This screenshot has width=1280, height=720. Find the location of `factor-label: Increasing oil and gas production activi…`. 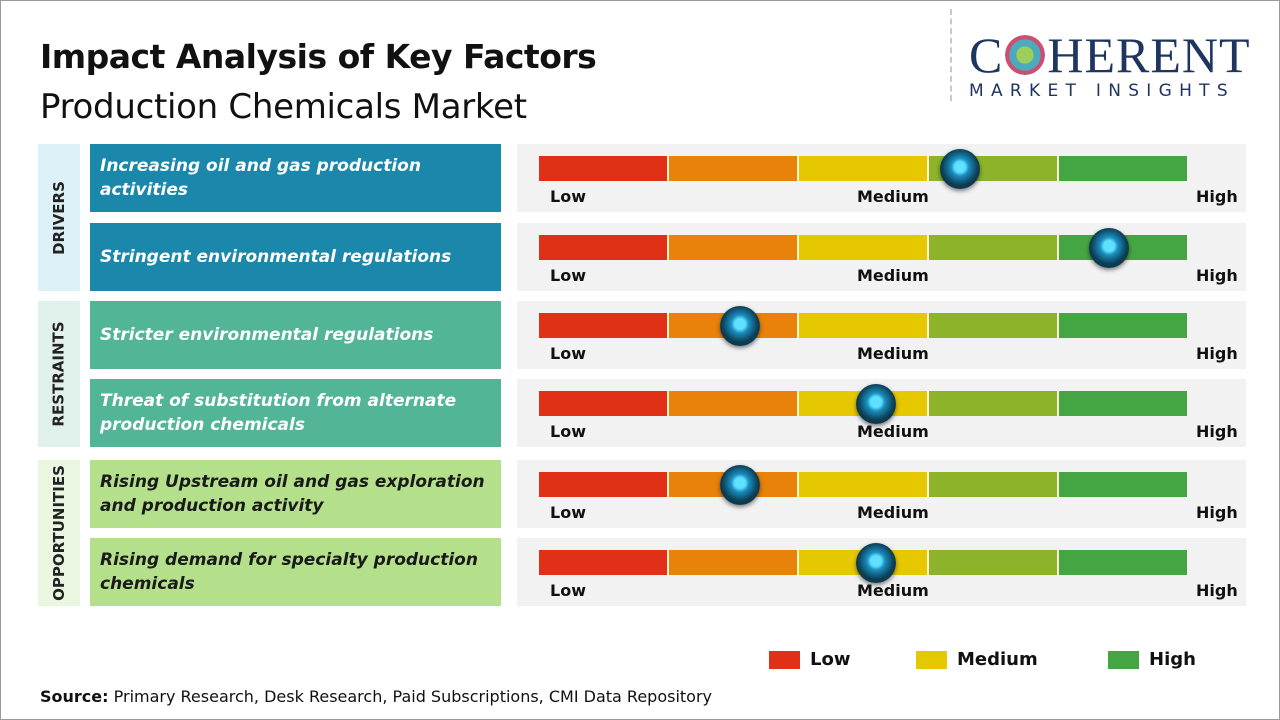

factor-label: Increasing oil and gas production activi… is located at coordinates (295, 178).